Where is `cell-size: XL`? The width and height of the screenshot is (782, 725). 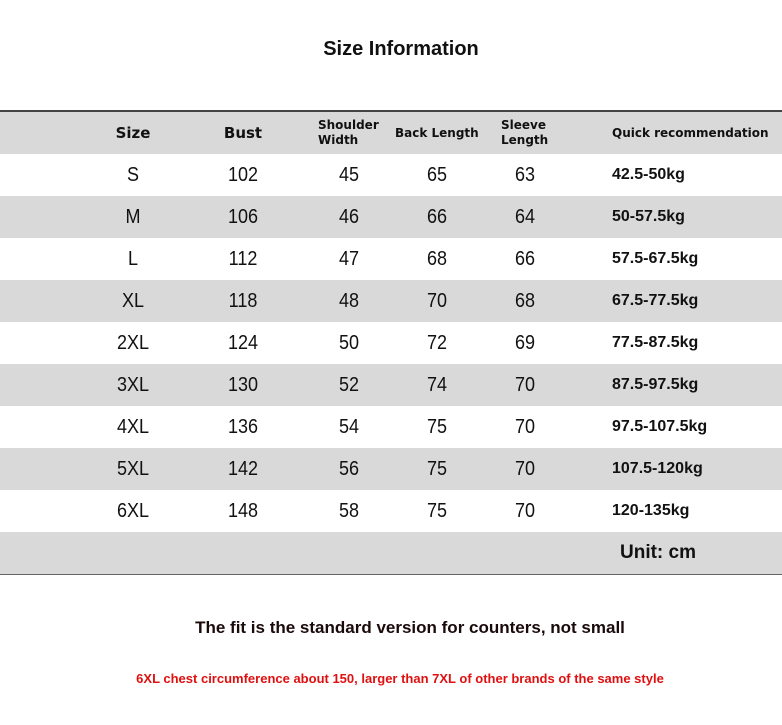
cell-size: XL is located at coordinates (133, 300).